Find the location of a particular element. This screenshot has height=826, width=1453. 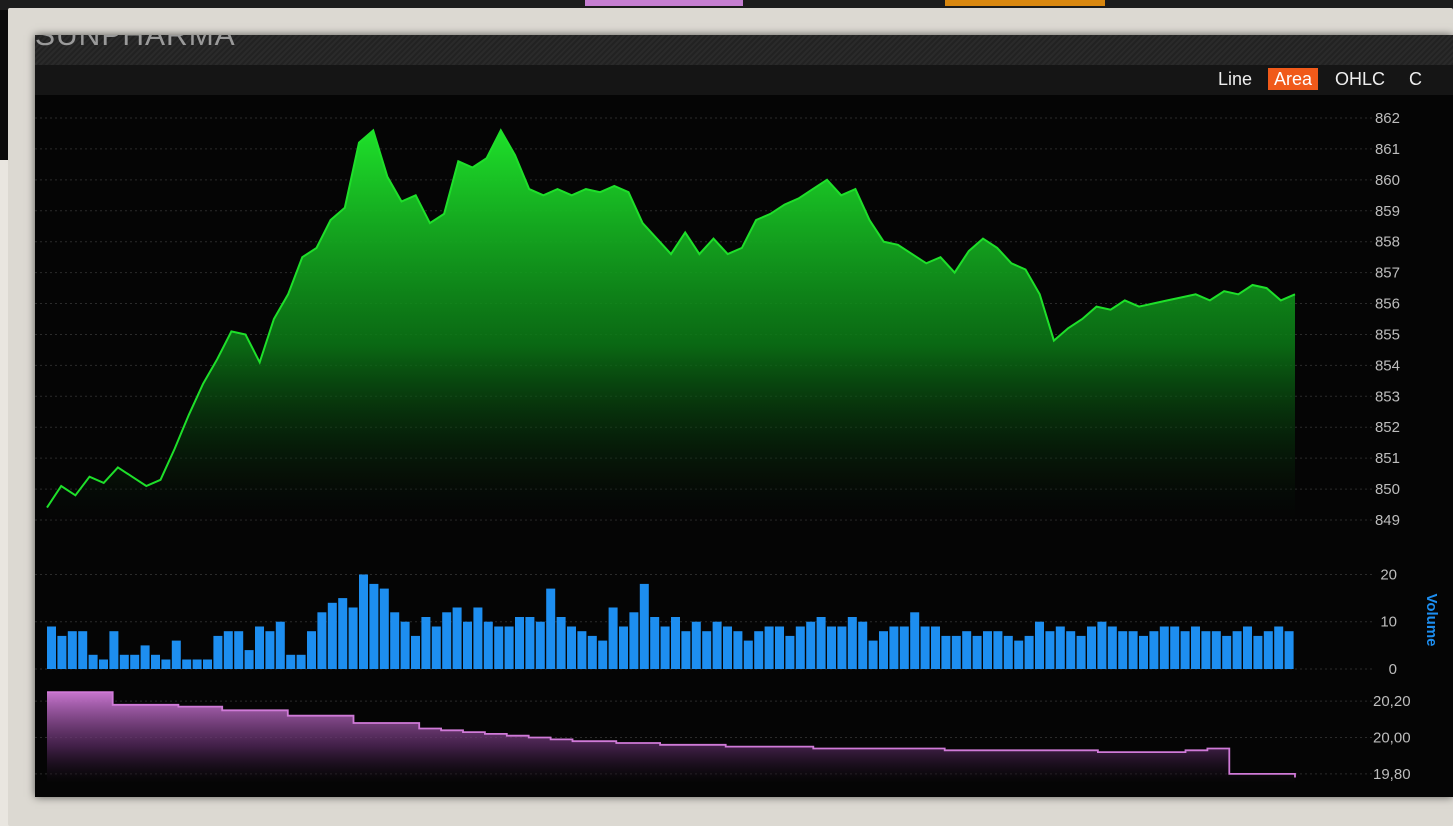

indicator-tick-label: 20,00 is located at coordinates (1392, 738).